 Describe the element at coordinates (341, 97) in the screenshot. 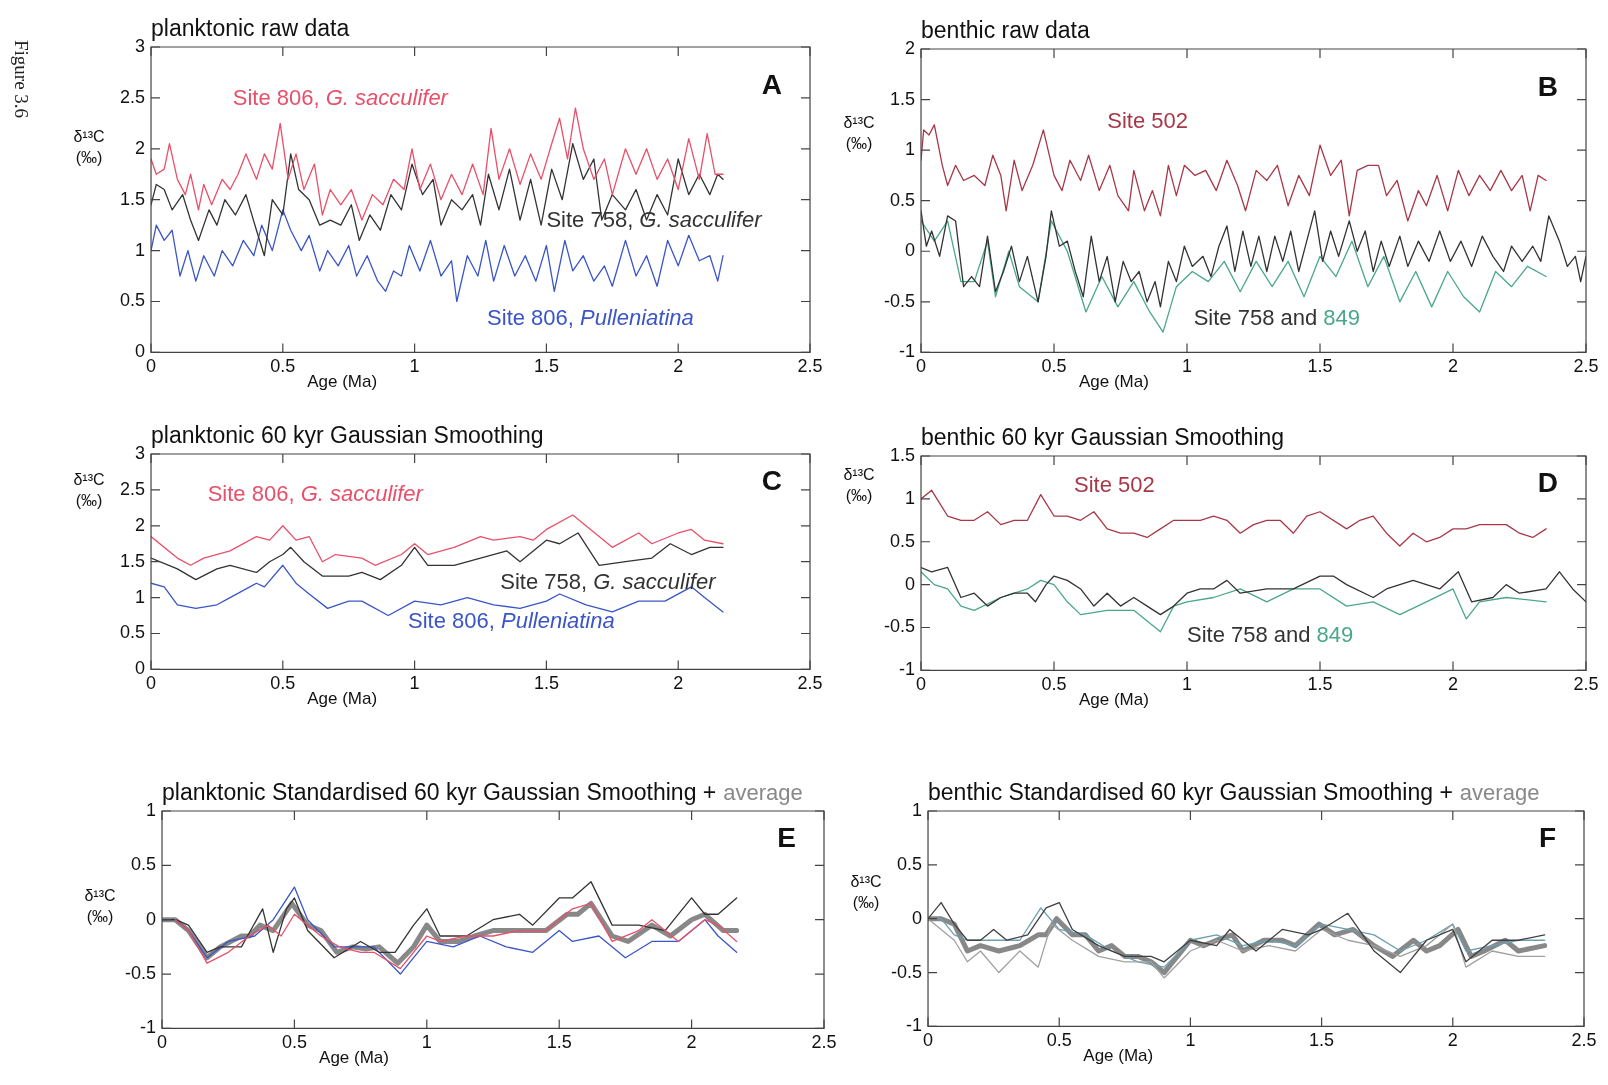

I see `text: Site 806, G. sacculifer` at that location.